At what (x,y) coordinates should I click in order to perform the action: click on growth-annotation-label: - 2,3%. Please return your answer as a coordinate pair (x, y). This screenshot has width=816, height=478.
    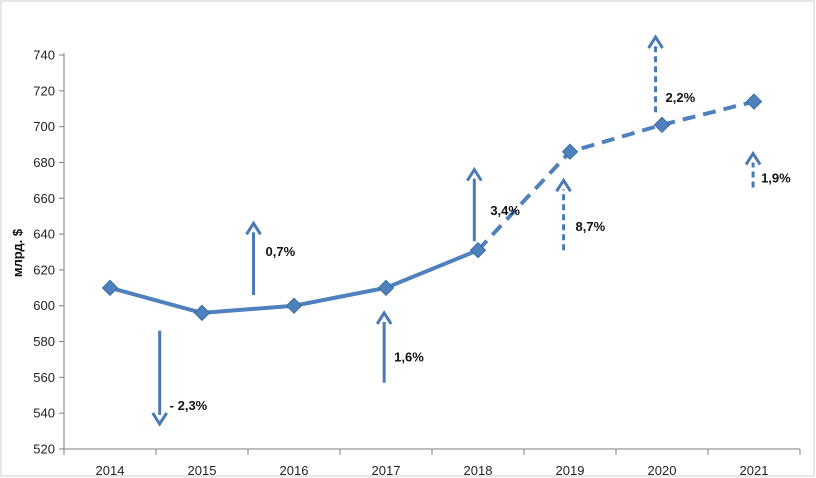
    Looking at the image, I should click on (189, 405).